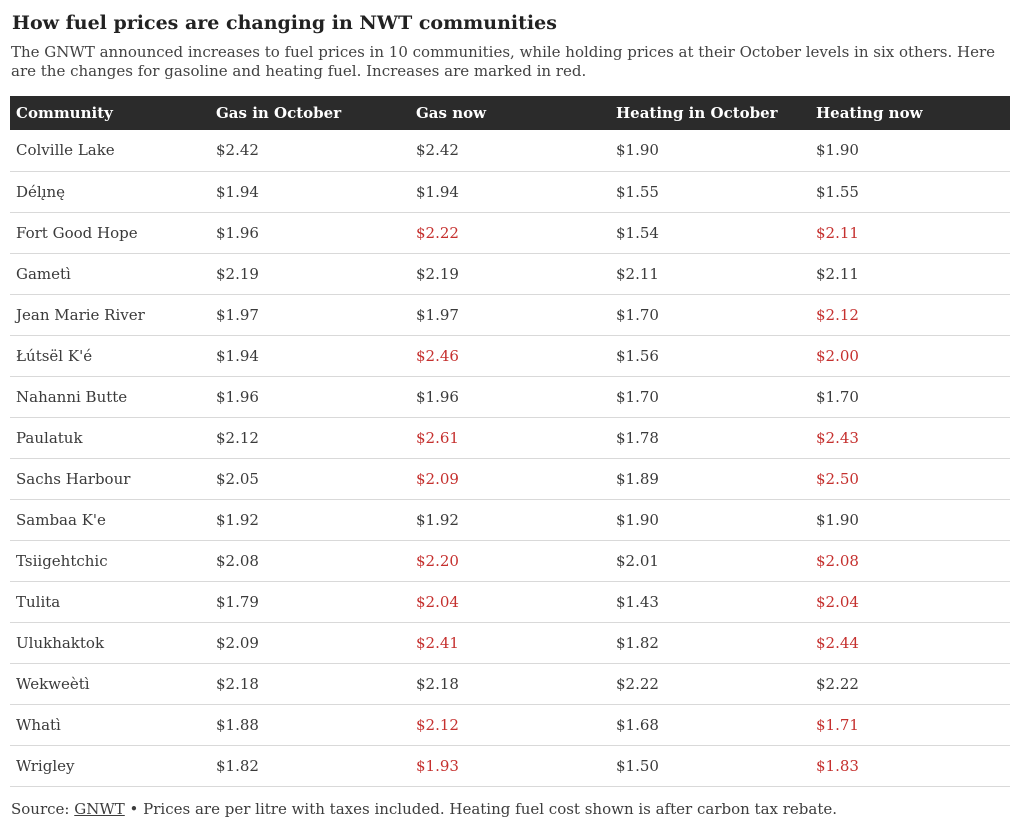 The width and height of the screenshot is (1020, 829). I want to click on heating-october-cell: $2.01, so click(710, 561).